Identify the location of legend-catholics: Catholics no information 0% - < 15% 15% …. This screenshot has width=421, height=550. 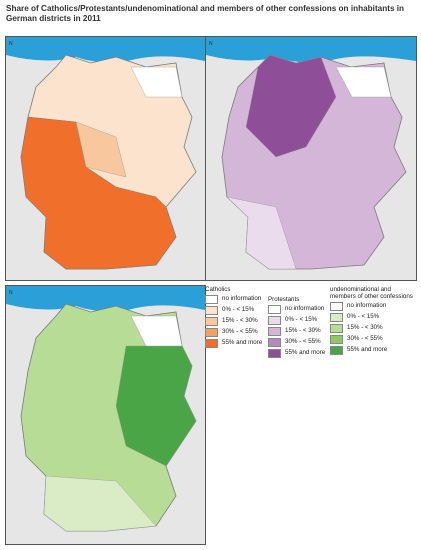
(235, 318).